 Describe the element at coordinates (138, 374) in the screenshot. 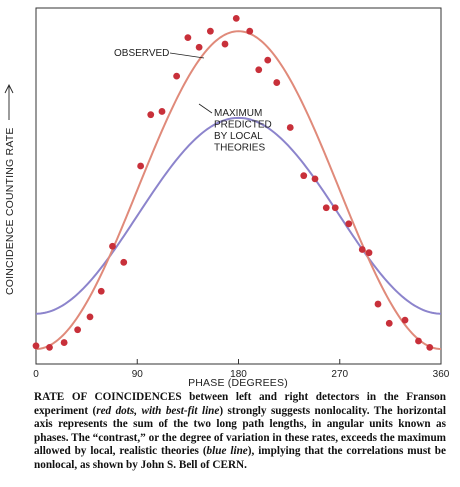

I see `x-tick-label-90: 90` at that location.